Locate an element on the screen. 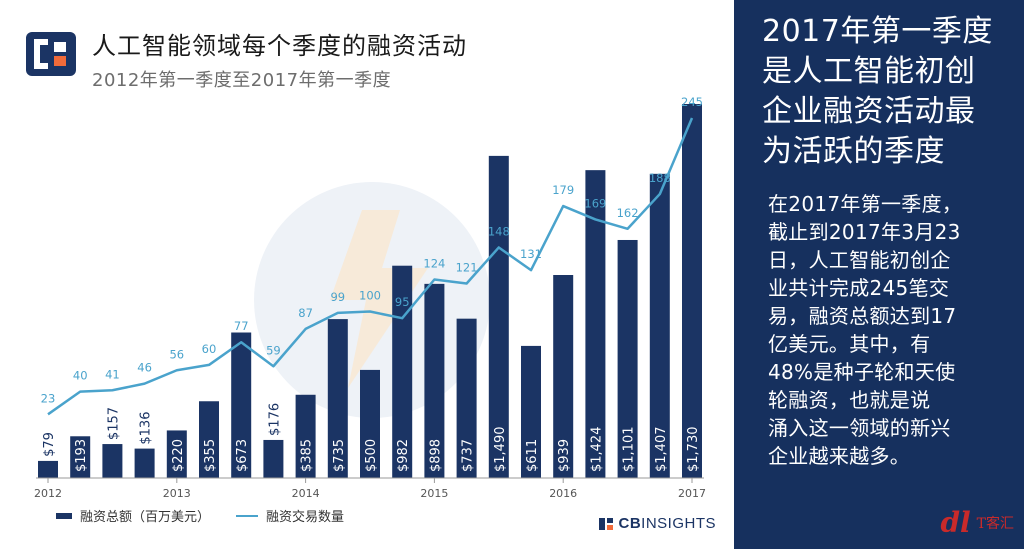 The image size is (1024, 549). side-headline-line: 为活跃的季度 is located at coordinates (853, 151).